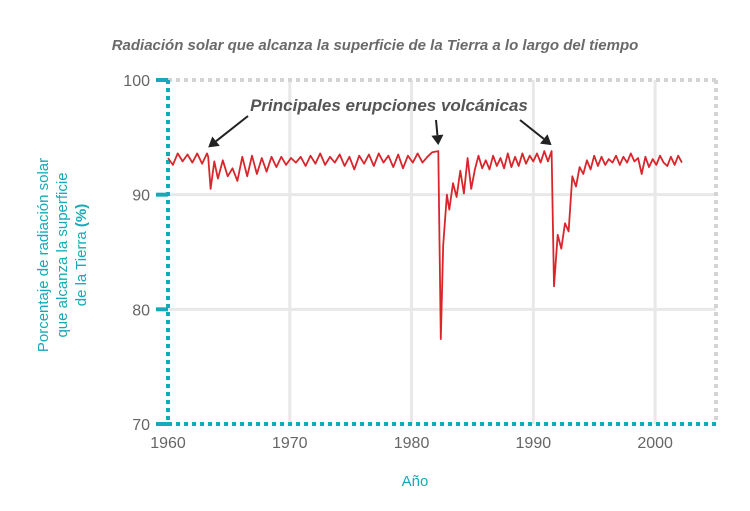 This screenshot has height=511, width=750. What do you see at coordinates (141, 310) in the screenshot?
I see `y-tick-label: 80` at bounding box center [141, 310].